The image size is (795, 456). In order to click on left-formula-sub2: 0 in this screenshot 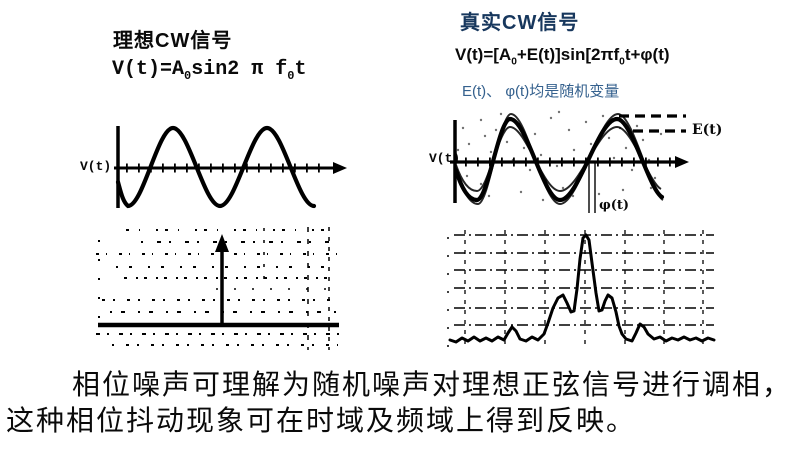, I will do `click(291, 76)`.